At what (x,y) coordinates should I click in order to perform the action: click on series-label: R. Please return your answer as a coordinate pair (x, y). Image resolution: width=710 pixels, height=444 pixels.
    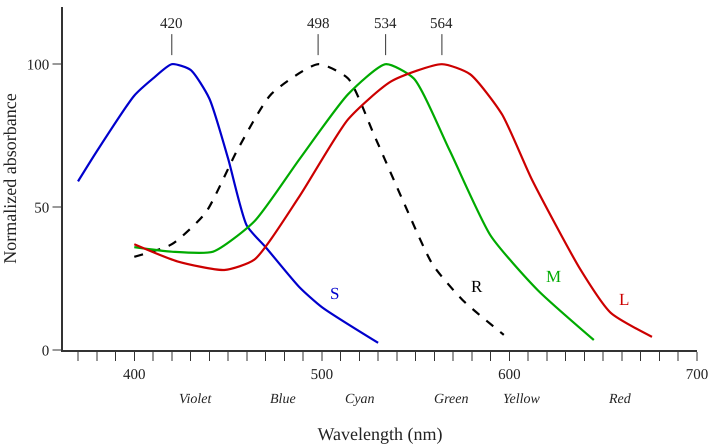
    Looking at the image, I should click on (477, 286).